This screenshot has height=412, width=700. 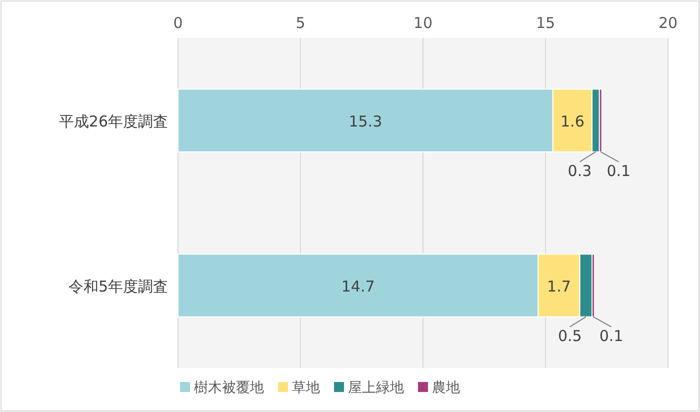 What do you see at coordinates (559, 287) in the screenshot?
I see `data-label: 1.7` at bounding box center [559, 287].